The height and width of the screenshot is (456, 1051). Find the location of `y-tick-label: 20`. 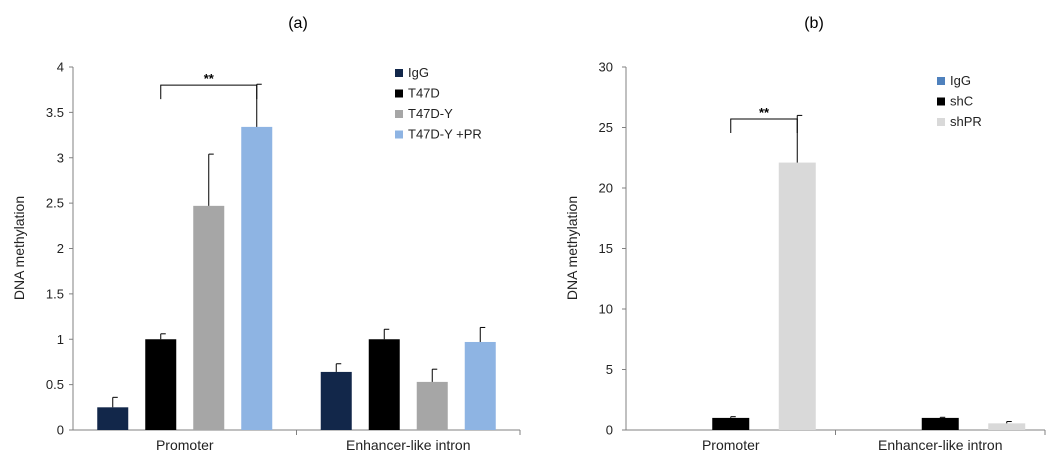

y-tick-label: 20 is located at coordinates (606, 188).